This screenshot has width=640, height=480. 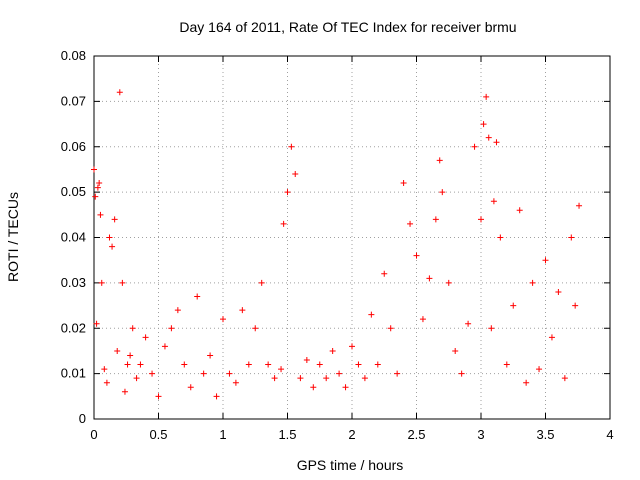 What do you see at coordinates (73, 191) in the screenshot?
I see `y-tick-label: 0.05` at bounding box center [73, 191].